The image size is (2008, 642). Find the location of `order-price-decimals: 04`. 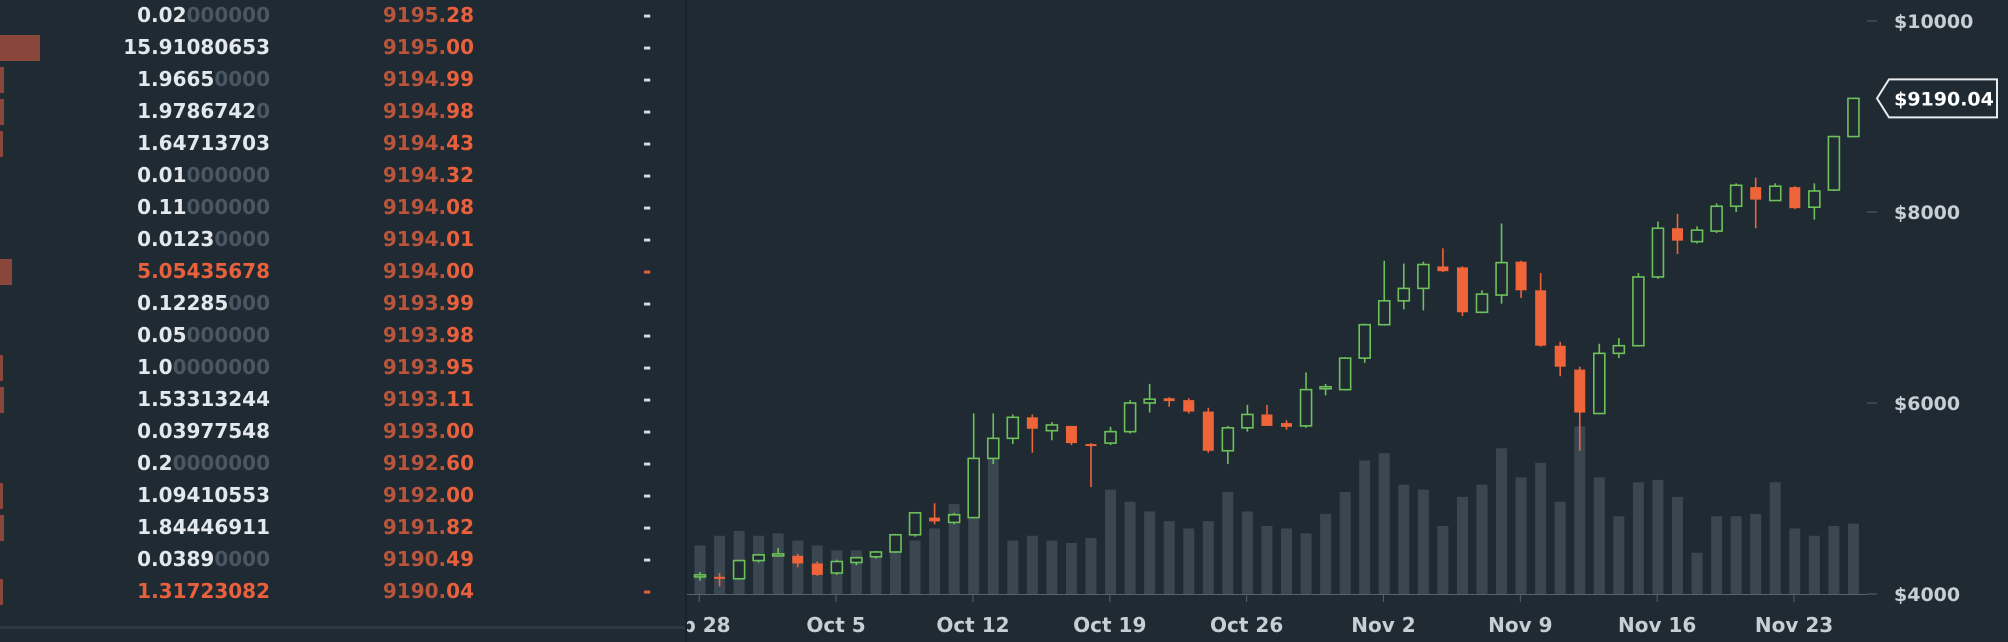

order-price-decimals: 04 is located at coordinates (460, 591).